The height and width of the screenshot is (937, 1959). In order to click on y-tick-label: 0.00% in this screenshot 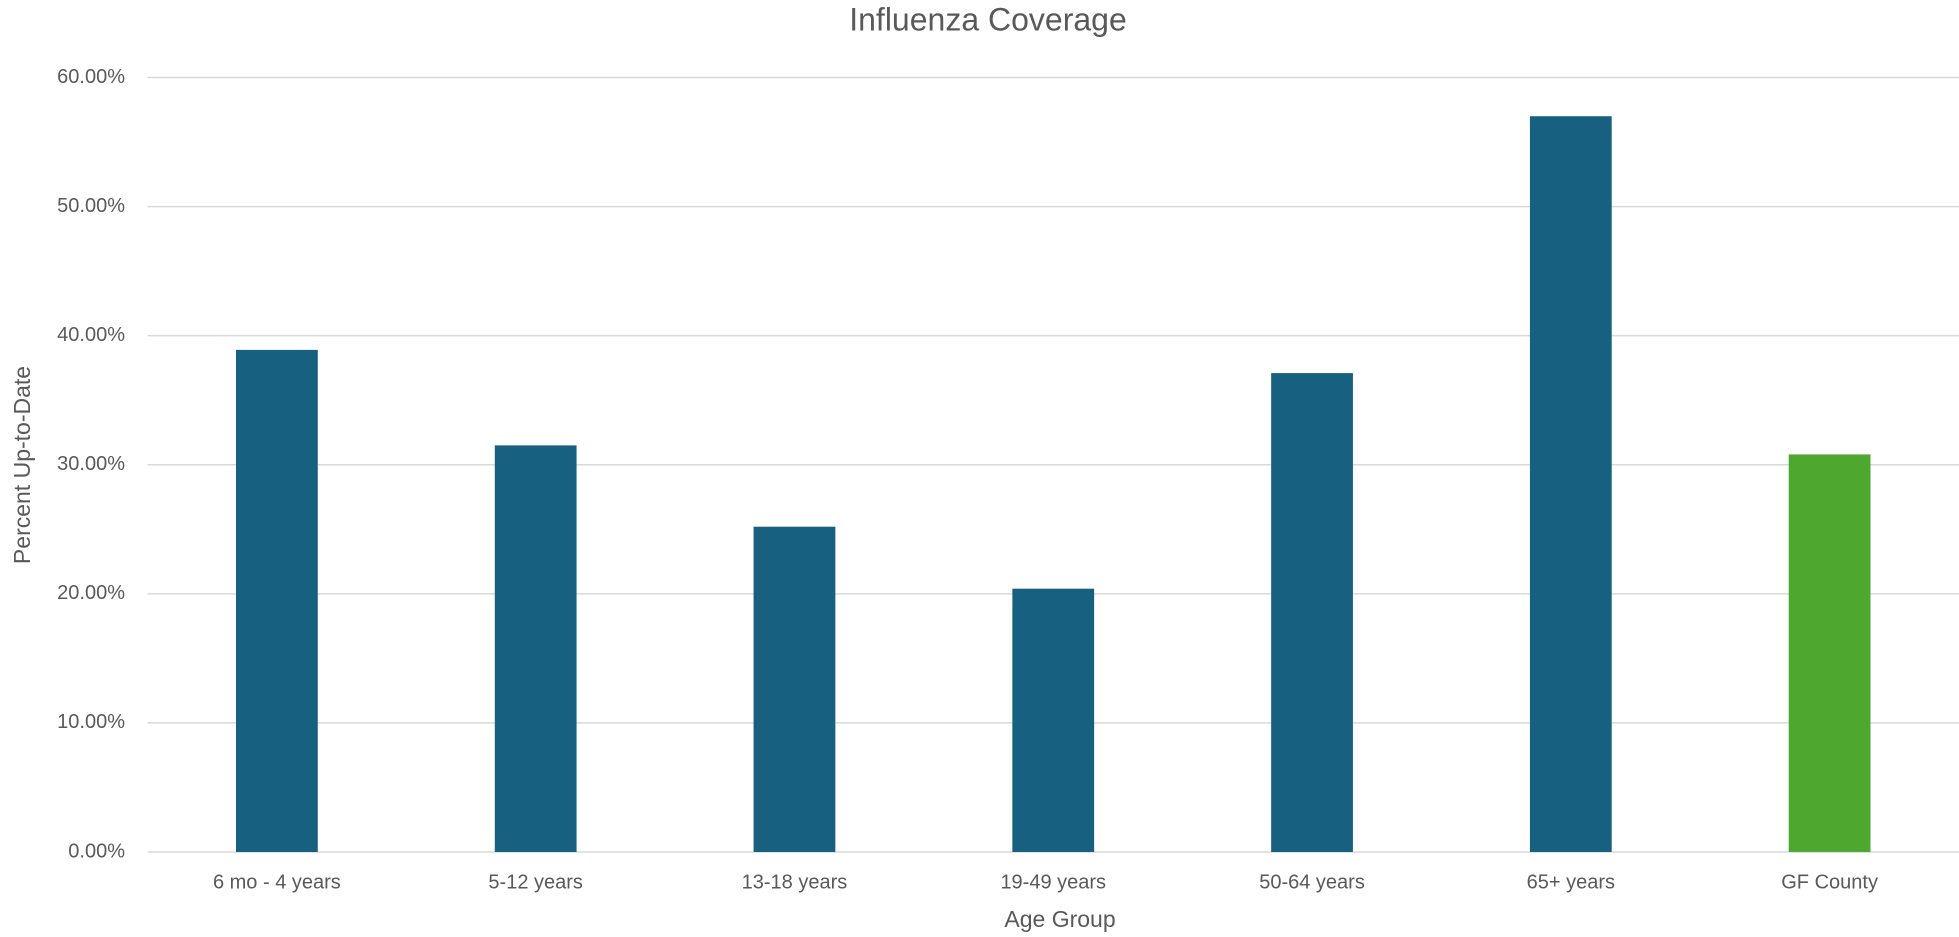, I will do `click(96, 851)`.